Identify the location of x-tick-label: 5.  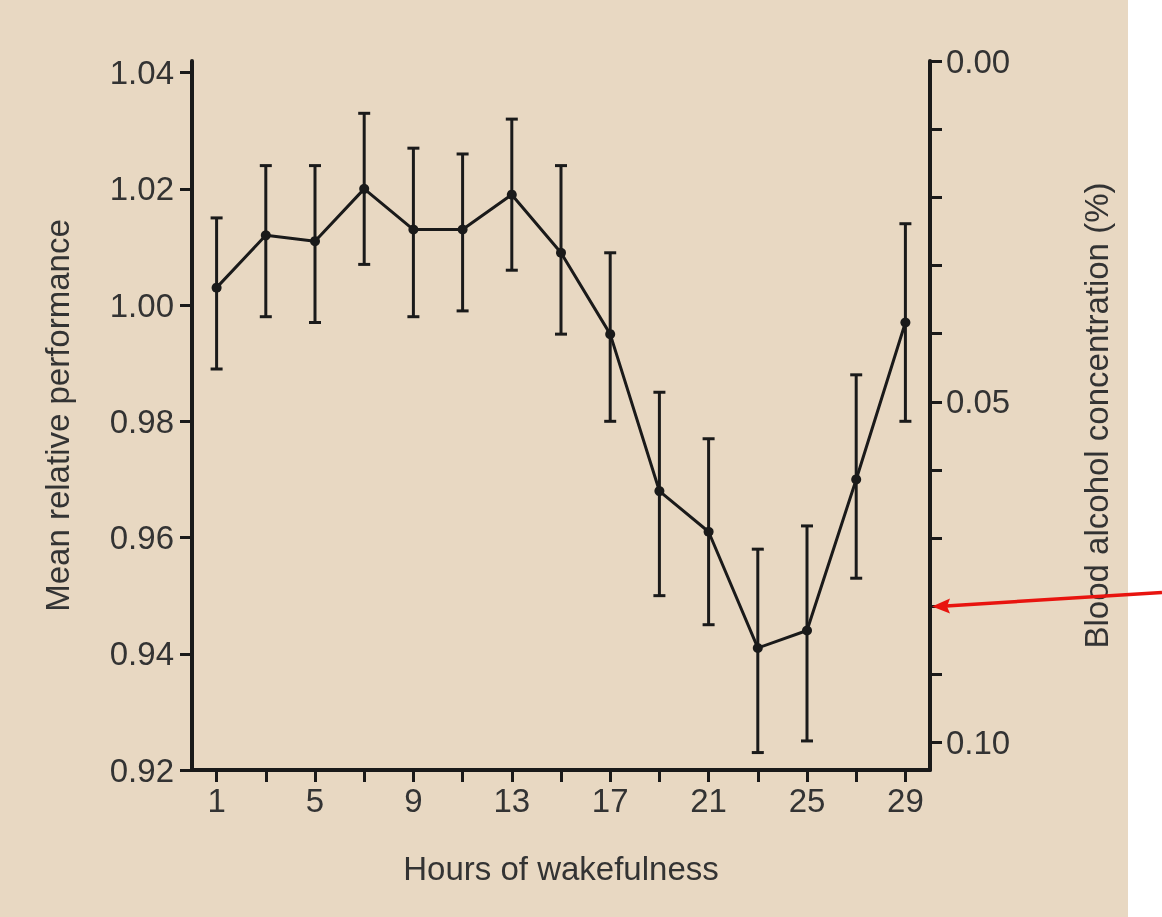
(315, 800).